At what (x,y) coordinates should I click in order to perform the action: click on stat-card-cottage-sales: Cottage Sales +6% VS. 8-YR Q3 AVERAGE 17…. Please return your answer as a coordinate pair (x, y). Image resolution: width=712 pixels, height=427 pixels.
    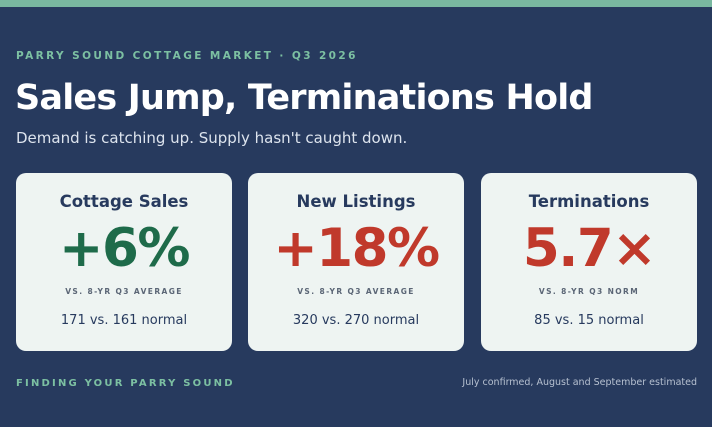
    Looking at the image, I should click on (124, 262).